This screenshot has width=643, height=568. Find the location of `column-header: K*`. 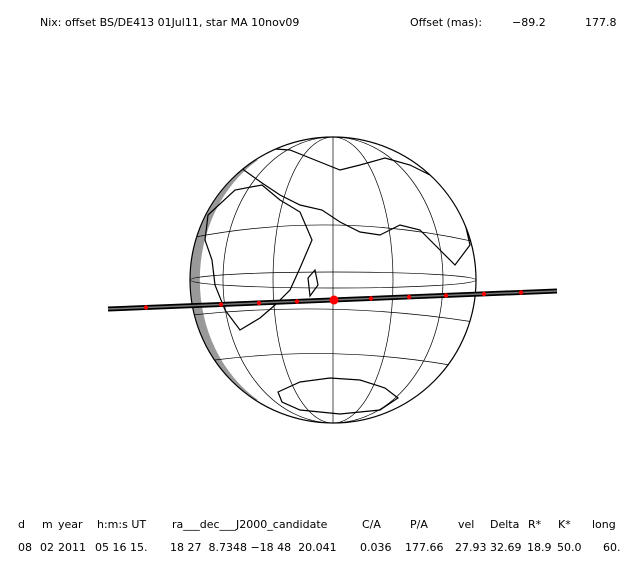

column-header: K* is located at coordinates (564, 524).